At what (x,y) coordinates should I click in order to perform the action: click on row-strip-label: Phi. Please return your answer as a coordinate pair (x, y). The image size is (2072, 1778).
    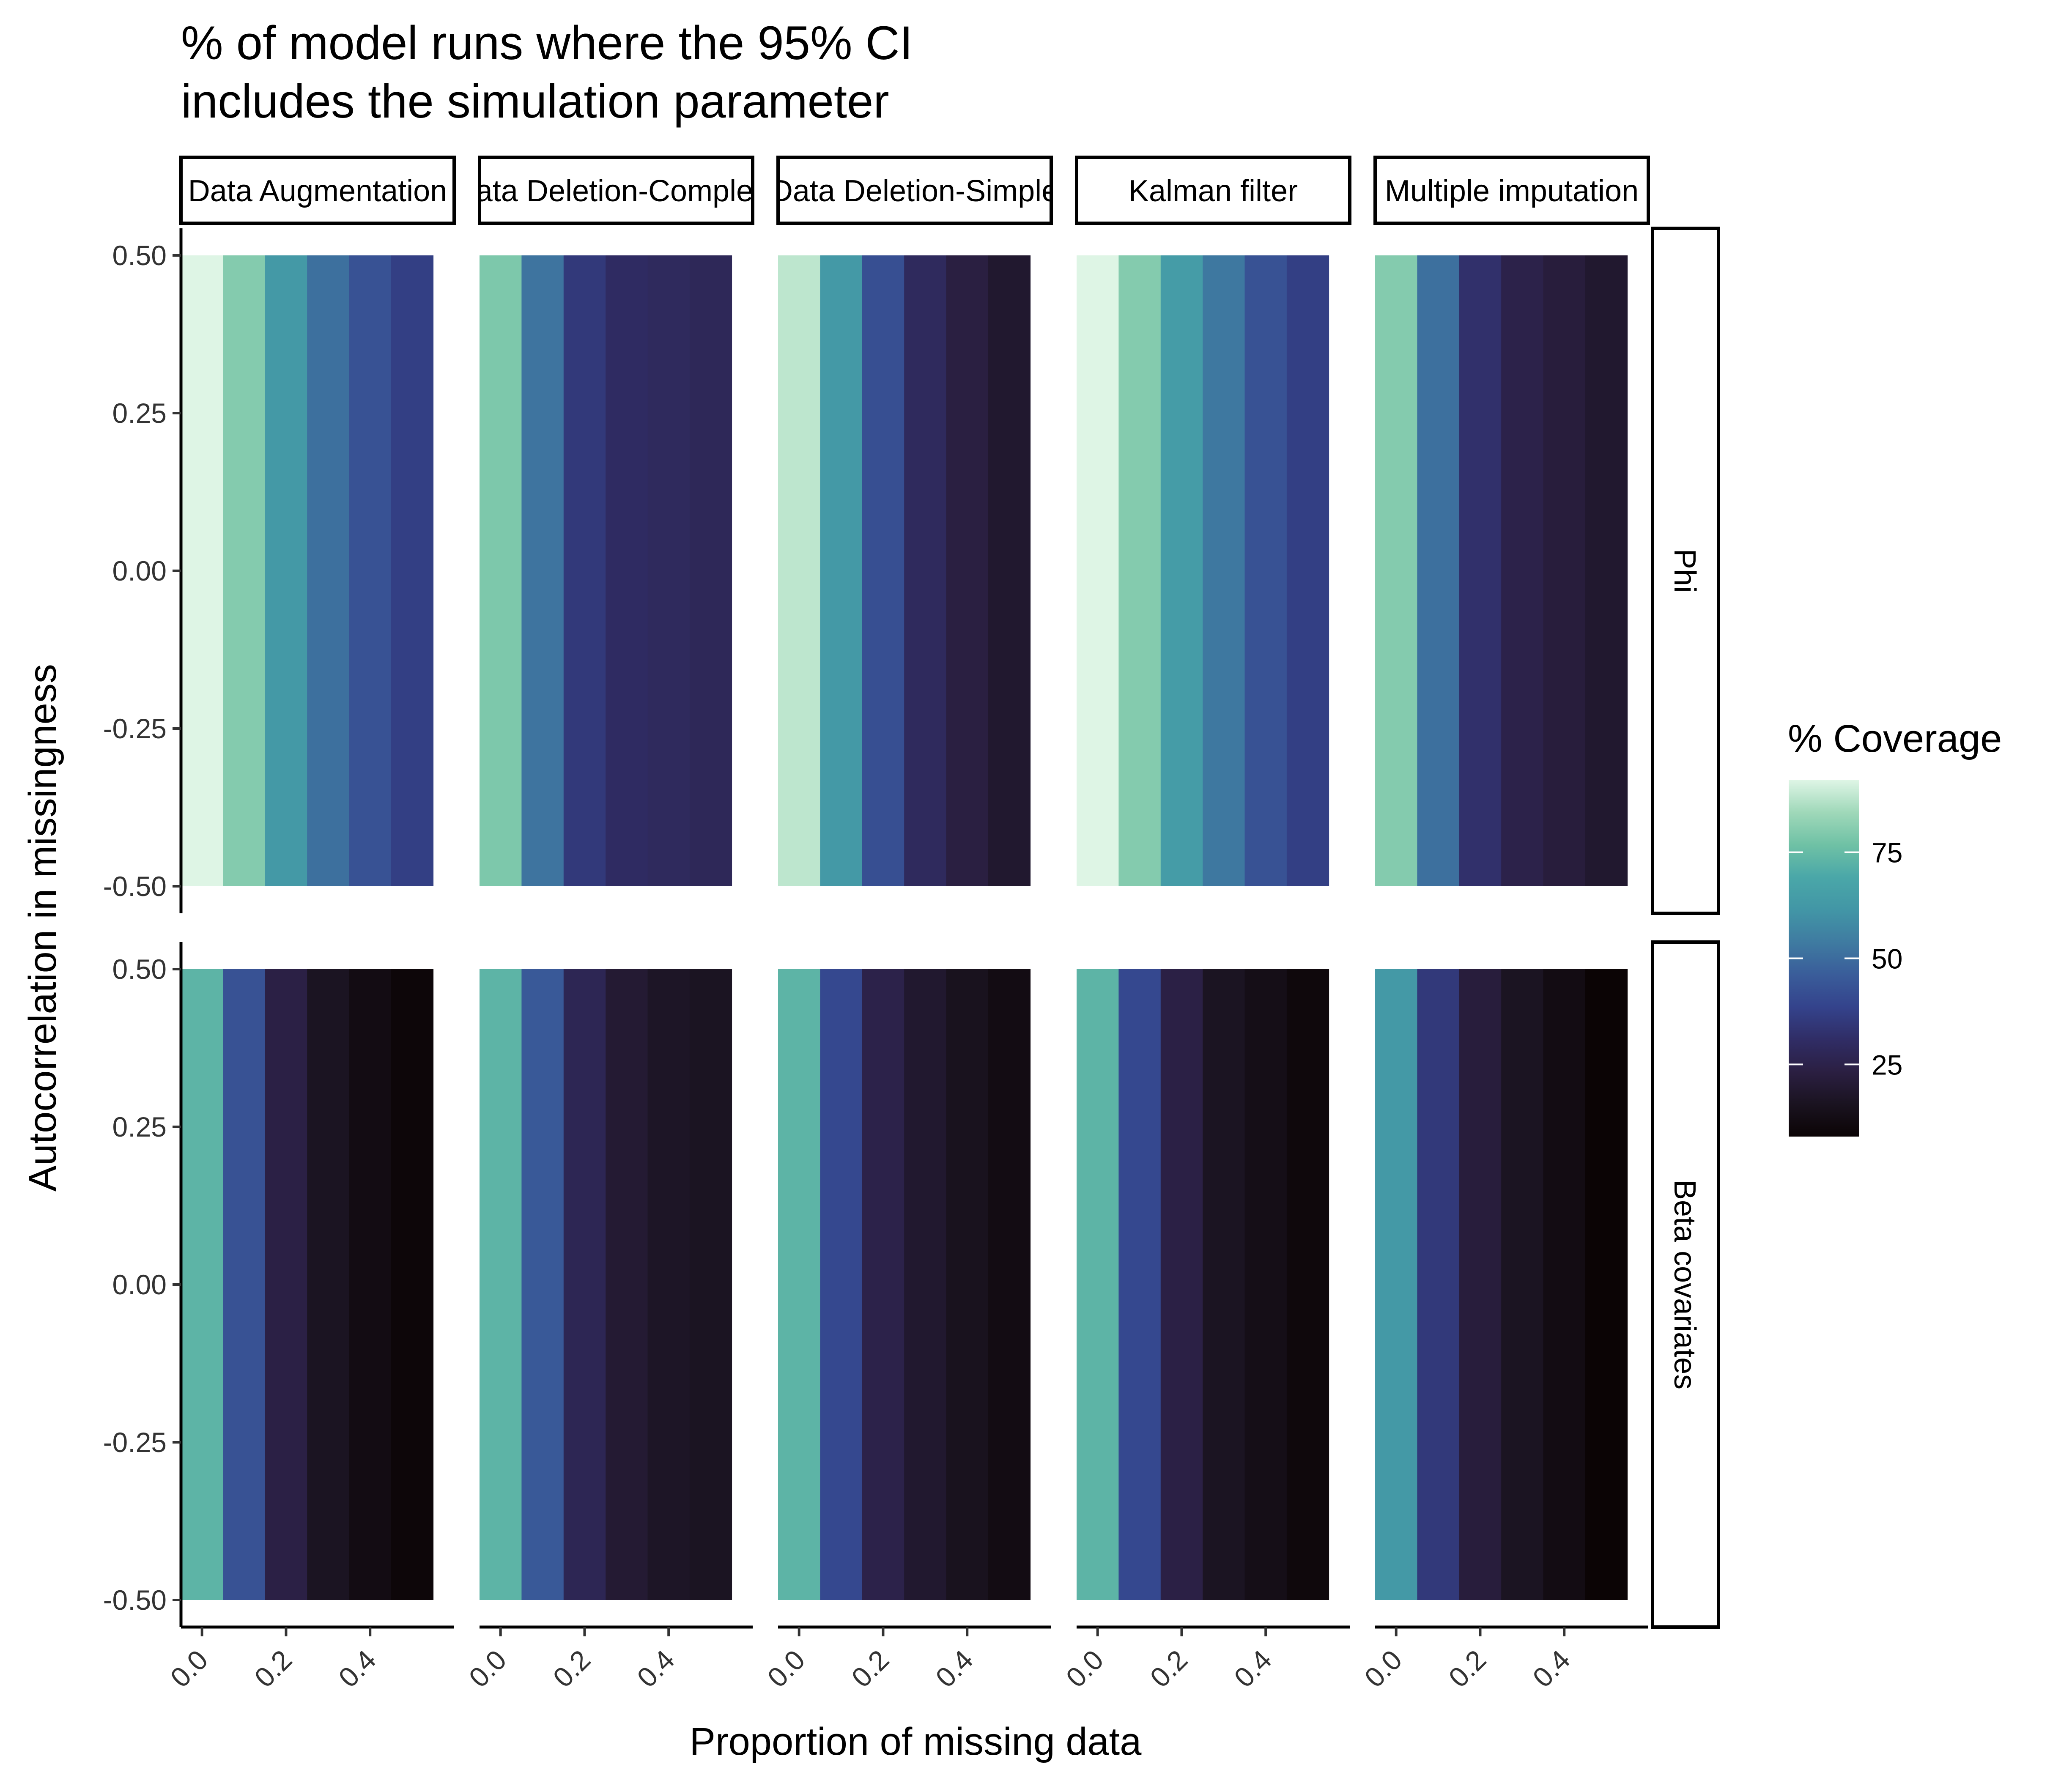
    Looking at the image, I should click on (1685, 571).